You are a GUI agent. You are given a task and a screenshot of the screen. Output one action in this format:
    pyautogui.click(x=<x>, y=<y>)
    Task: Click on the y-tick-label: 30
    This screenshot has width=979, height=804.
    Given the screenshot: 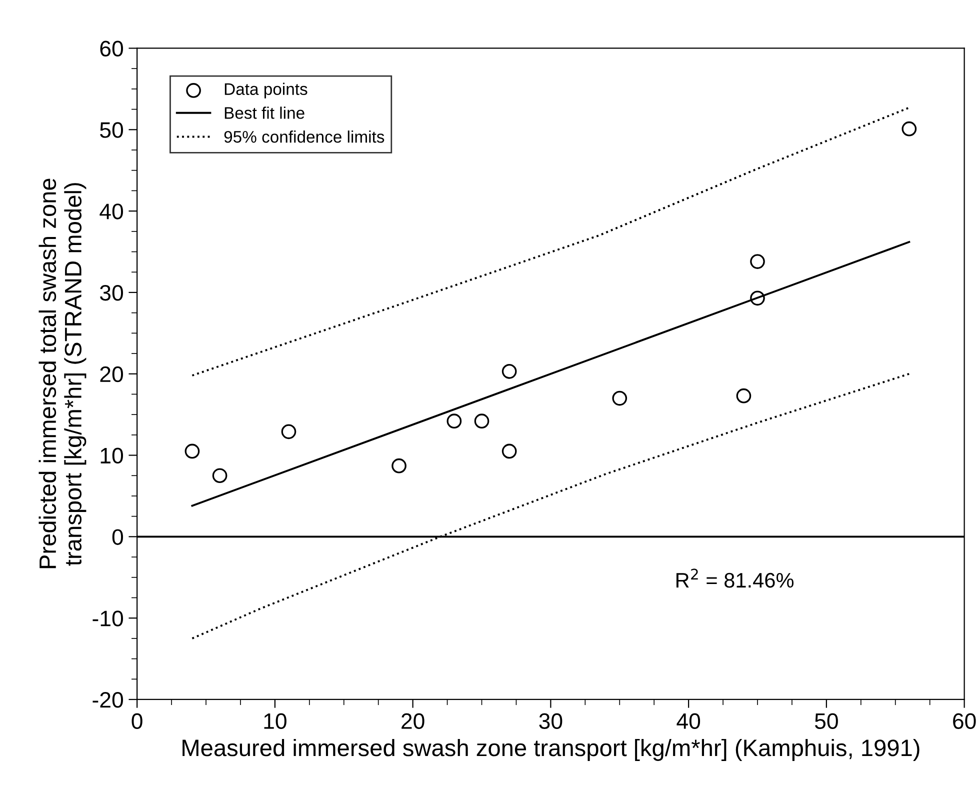 What is the action you would take?
    pyautogui.click(x=111, y=292)
    